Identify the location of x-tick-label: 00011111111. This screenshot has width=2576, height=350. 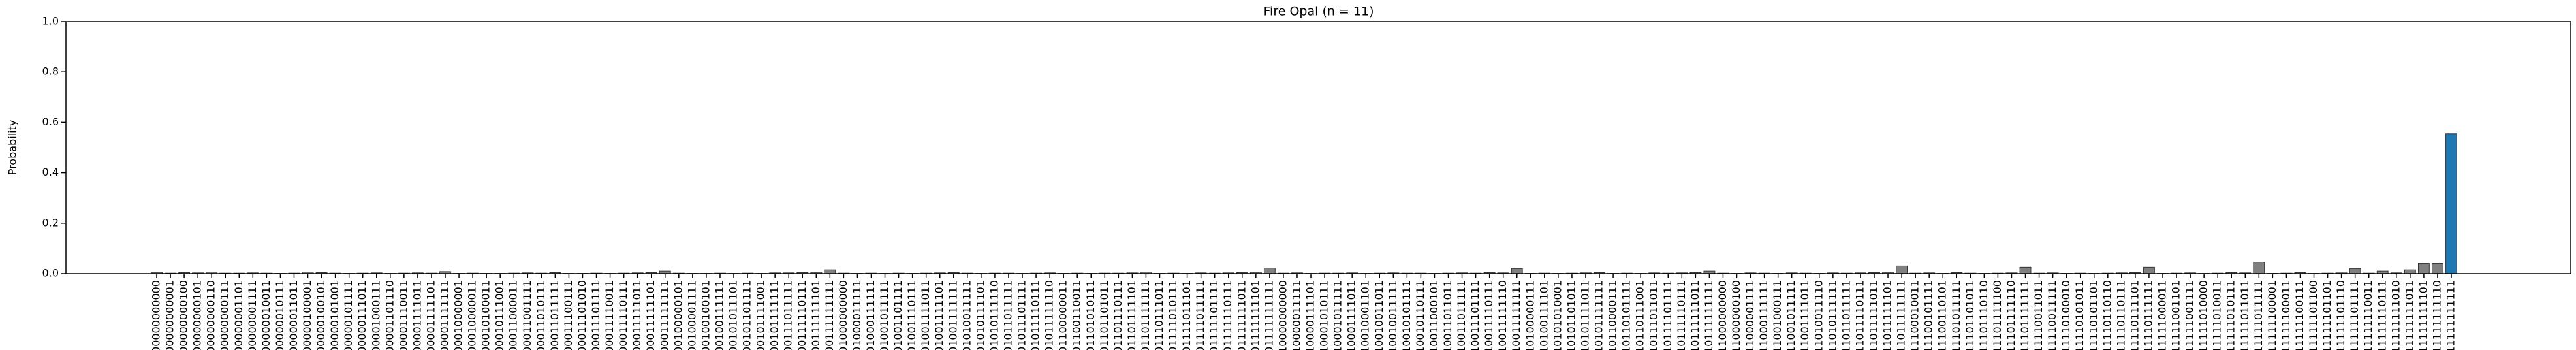
(664, 315).